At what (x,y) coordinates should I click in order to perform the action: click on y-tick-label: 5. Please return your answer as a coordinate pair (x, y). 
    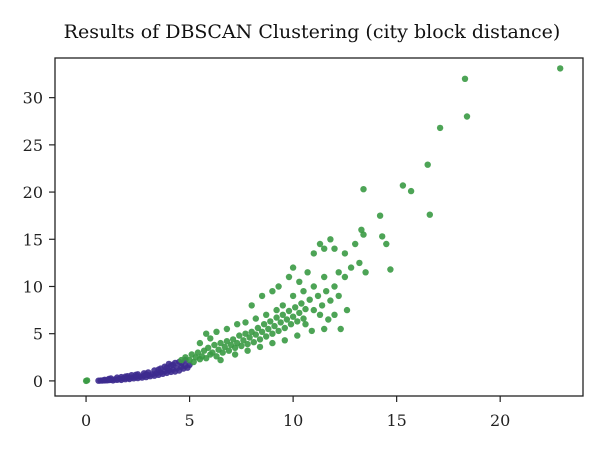
    Looking at the image, I should click on (38, 334).